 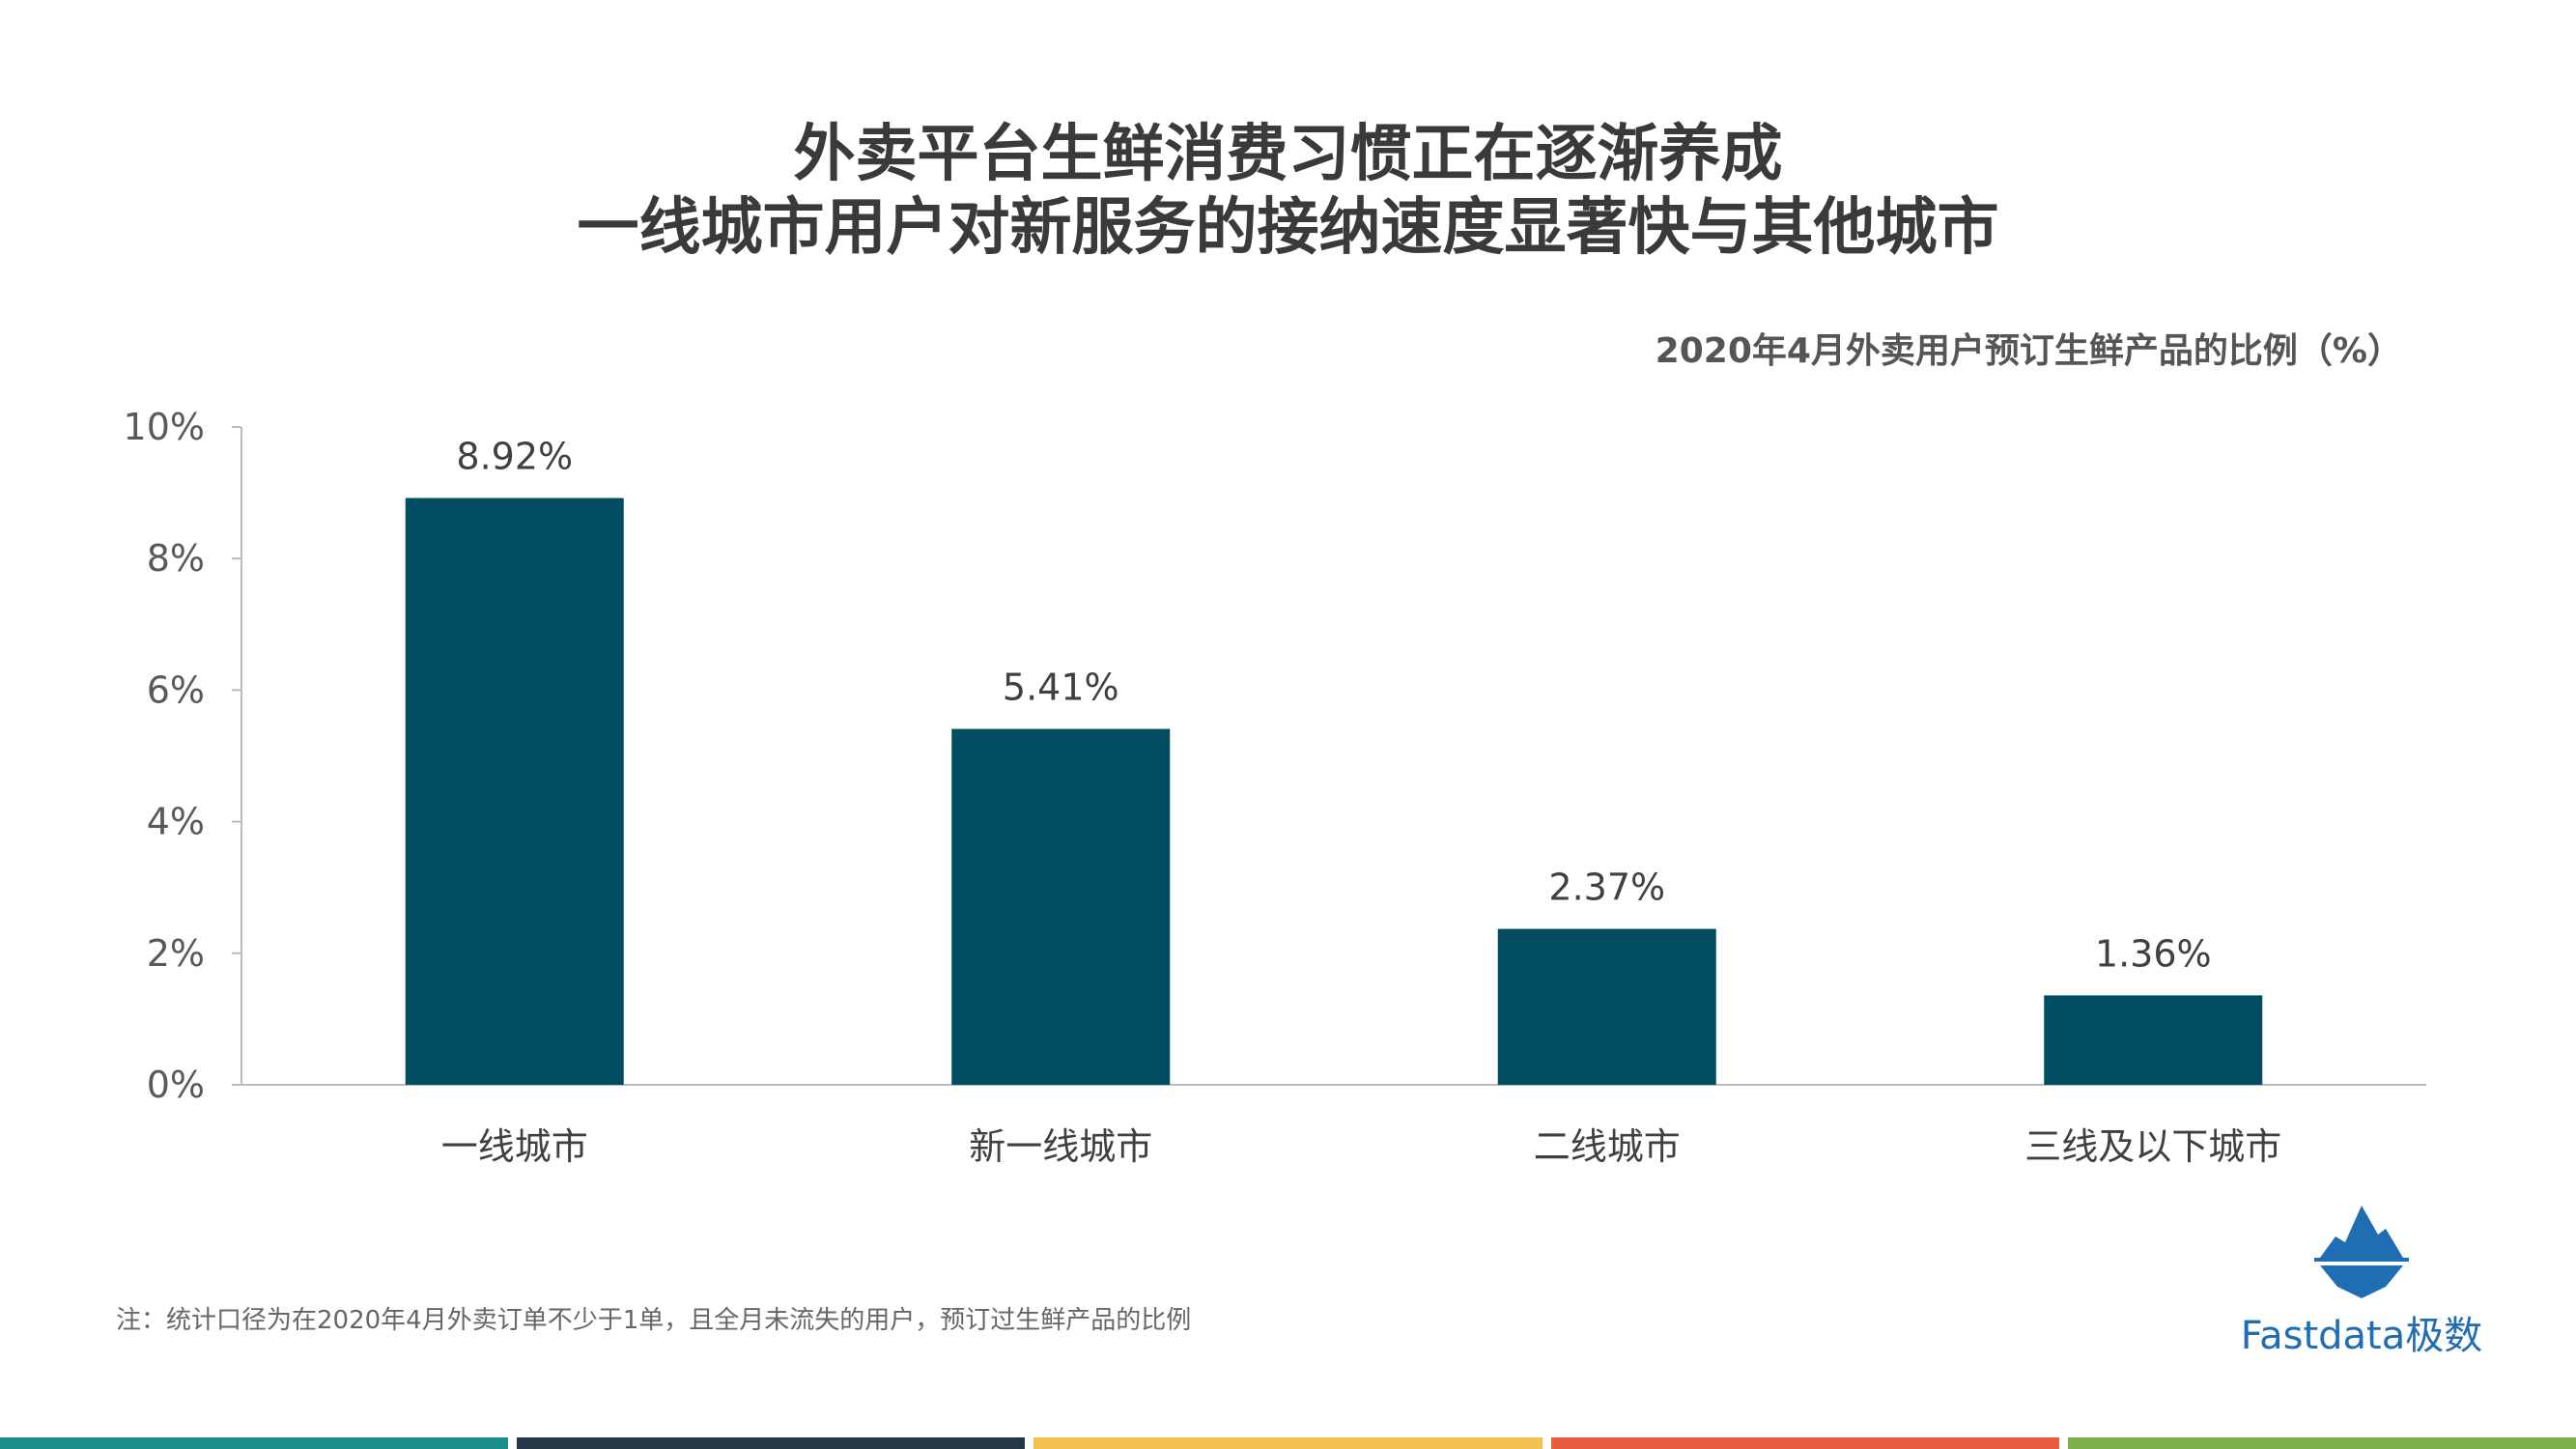 I want to click on data-label: 2.37%, so click(x=1606, y=888).